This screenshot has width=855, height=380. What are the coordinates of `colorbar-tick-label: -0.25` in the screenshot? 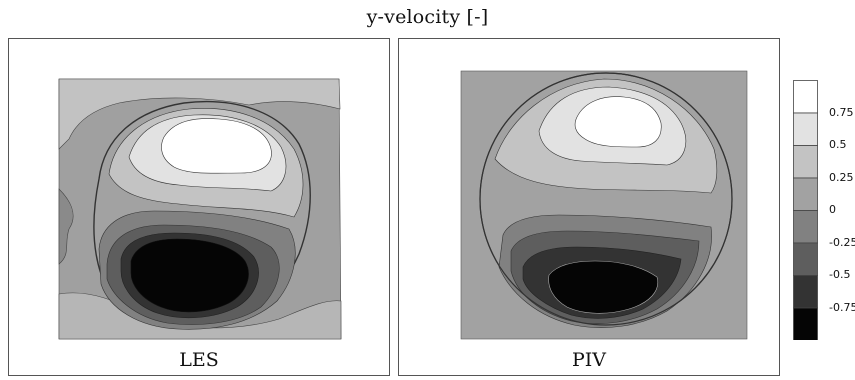 It's located at (842, 242).